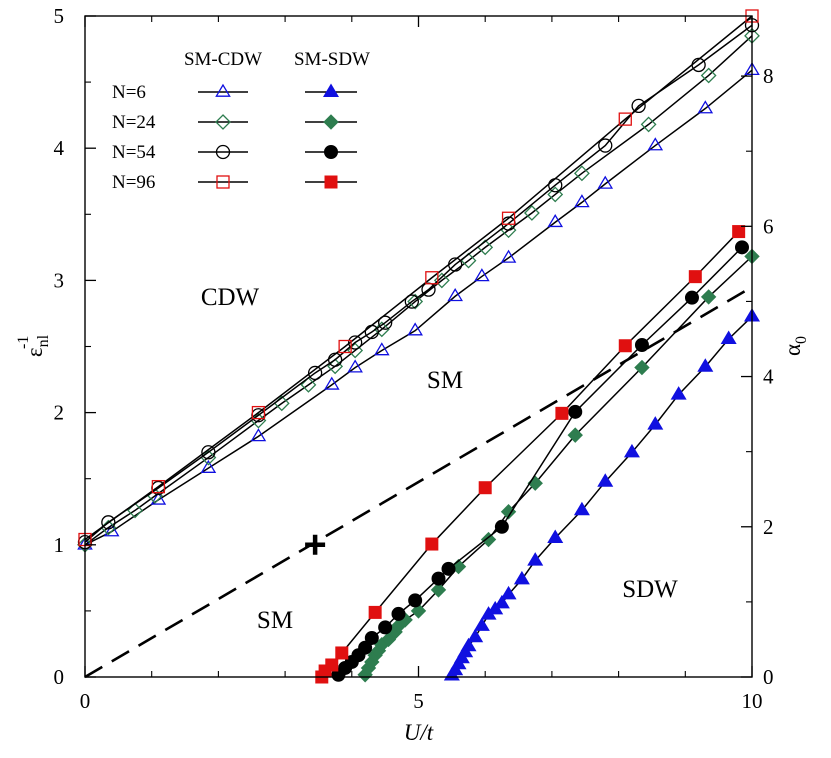 This screenshot has height=758, width=831. What do you see at coordinates (223, 59) in the screenshot?
I see `legend-header-open: SM-CDW` at bounding box center [223, 59].